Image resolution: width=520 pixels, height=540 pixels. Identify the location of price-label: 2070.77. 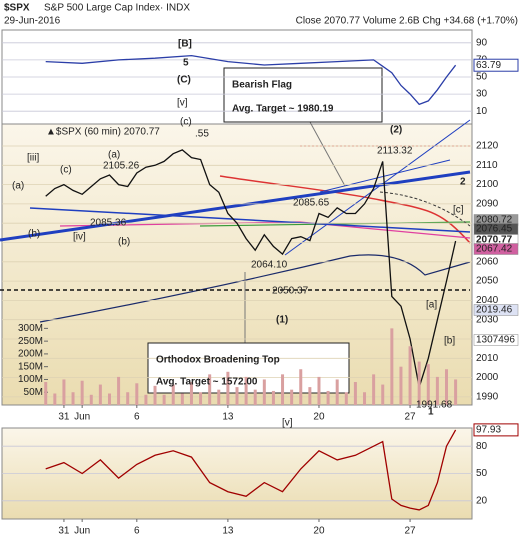
(494, 240).